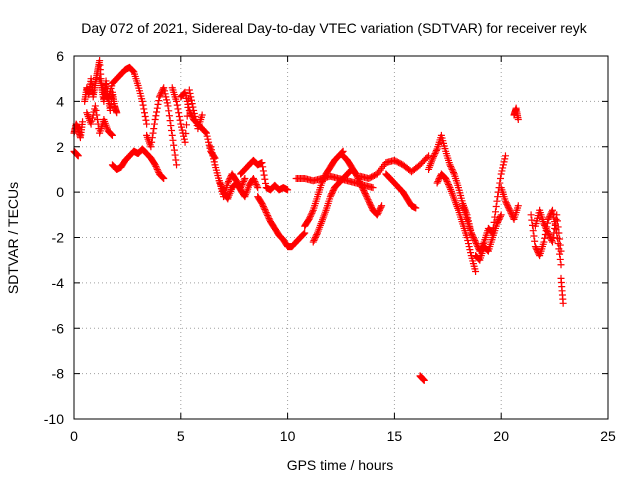  Describe the element at coordinates (608, 436) in the screenshot. I see `x-tick-label: 25` at that location.